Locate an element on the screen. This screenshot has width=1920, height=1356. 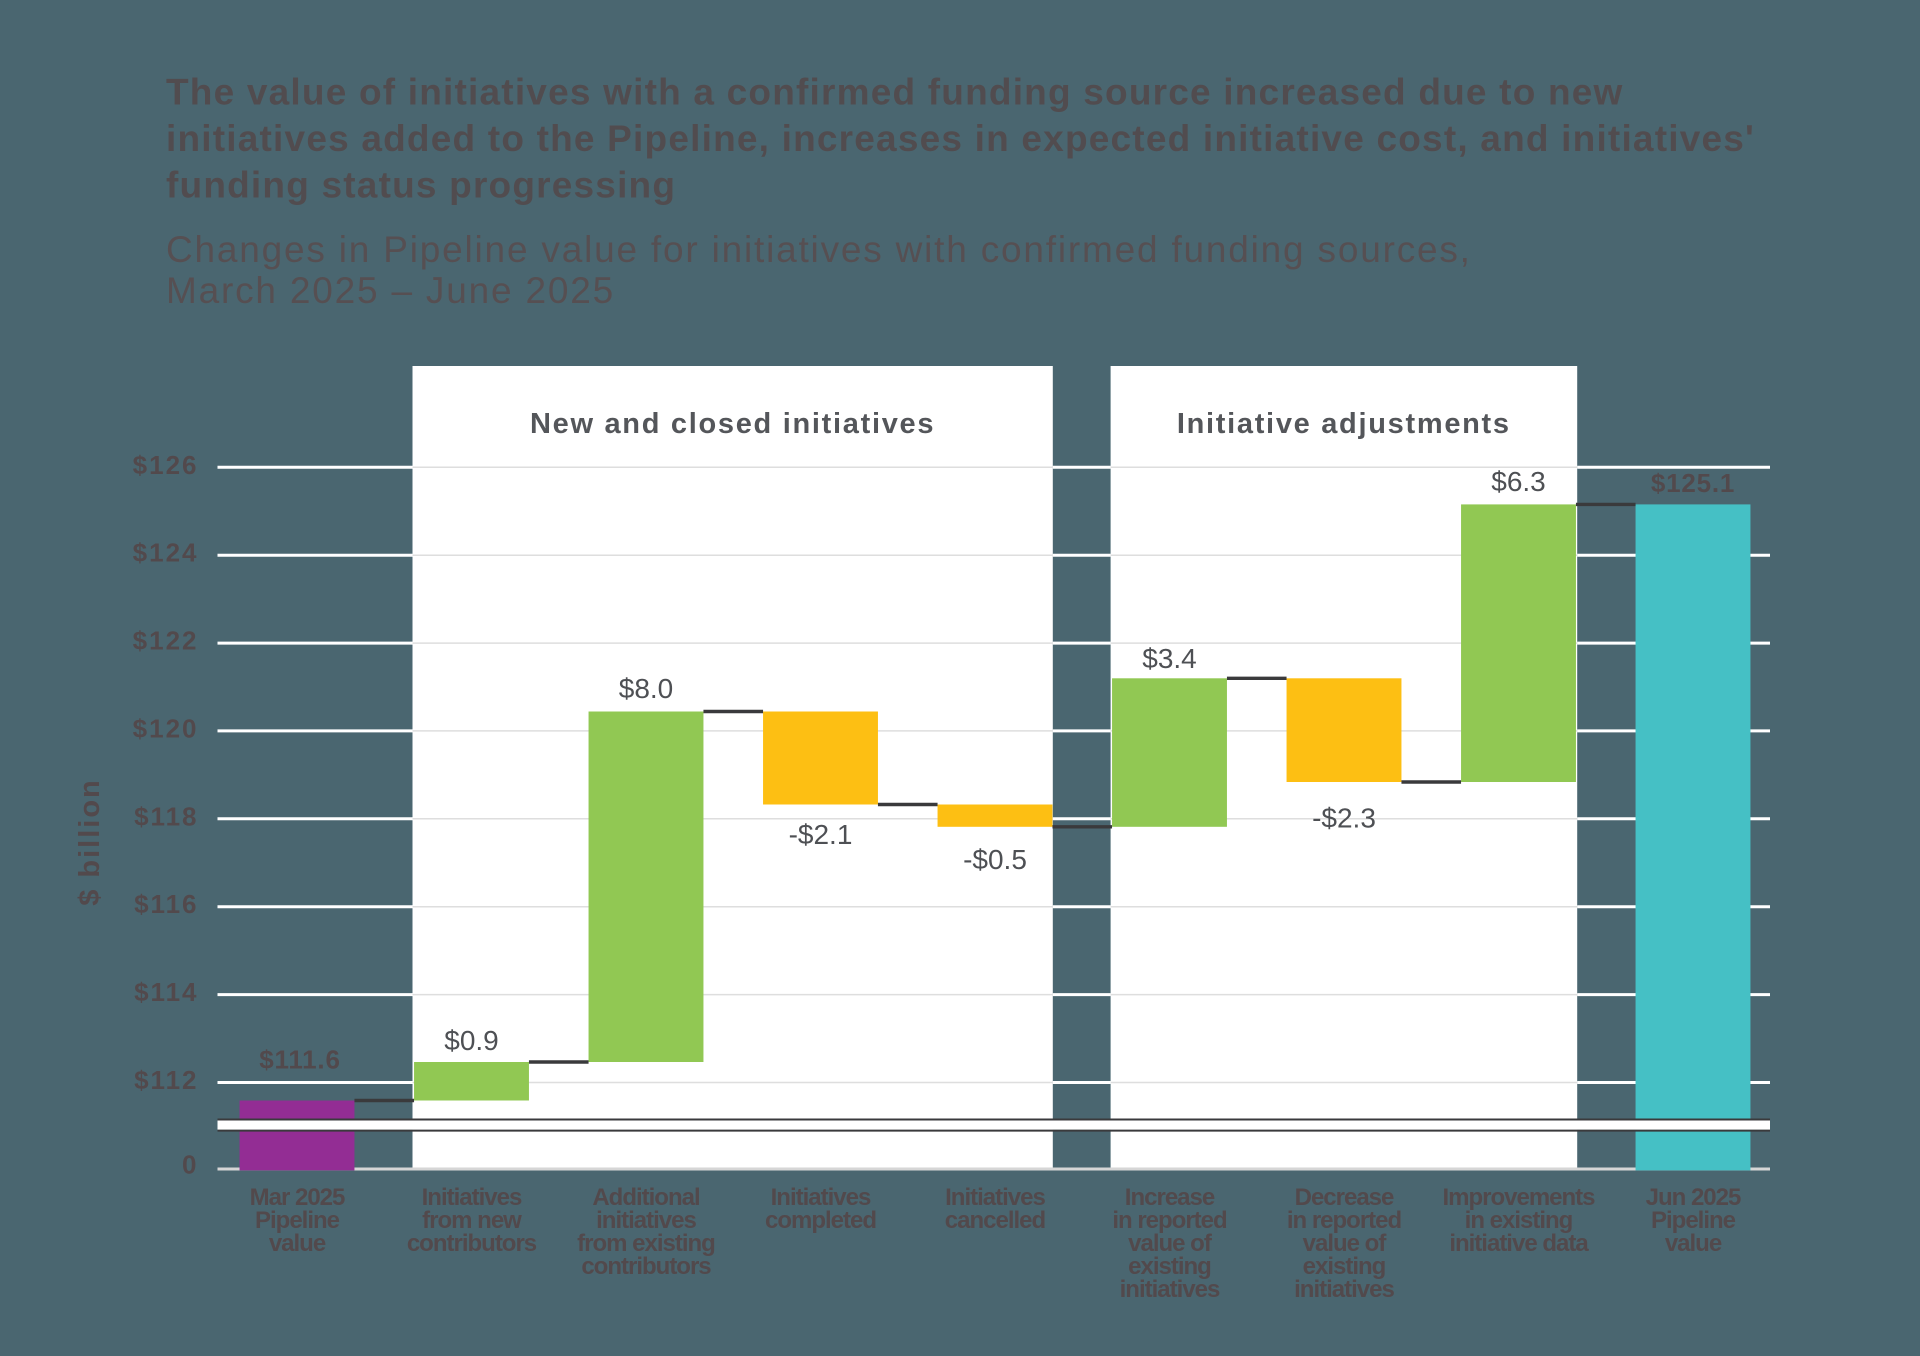
svg-text: $124 is located at coordinates (166, 553).